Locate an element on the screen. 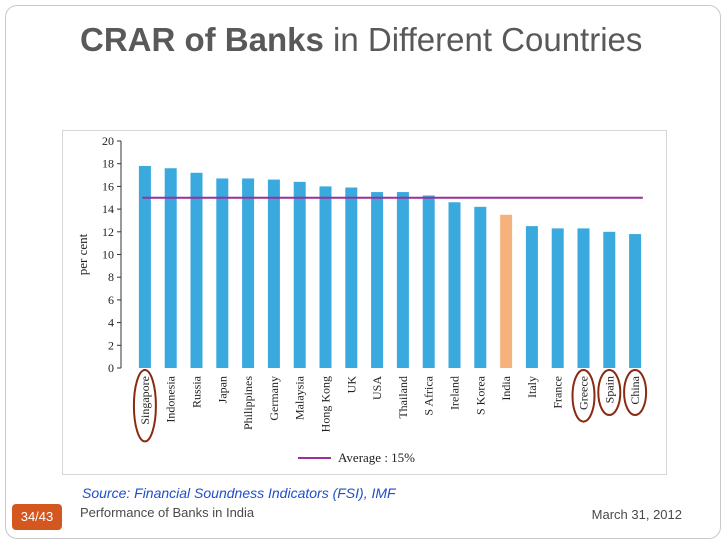 This screenshot has height=546, width=728. y-tick-label: 2 is located at coordinates (111, 345).